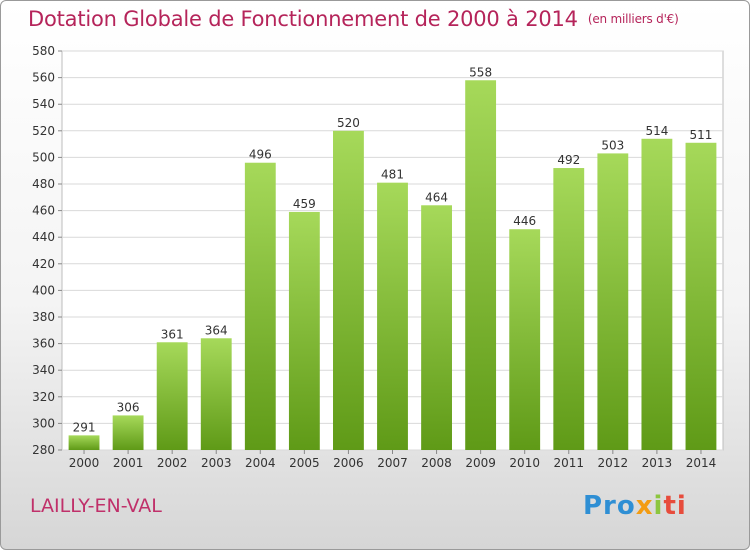 This screenshot has height=550, width=750. Describe the element at coordinates (568, 463) in the screenshot. I see `x-tick-label: 2011` at that location.